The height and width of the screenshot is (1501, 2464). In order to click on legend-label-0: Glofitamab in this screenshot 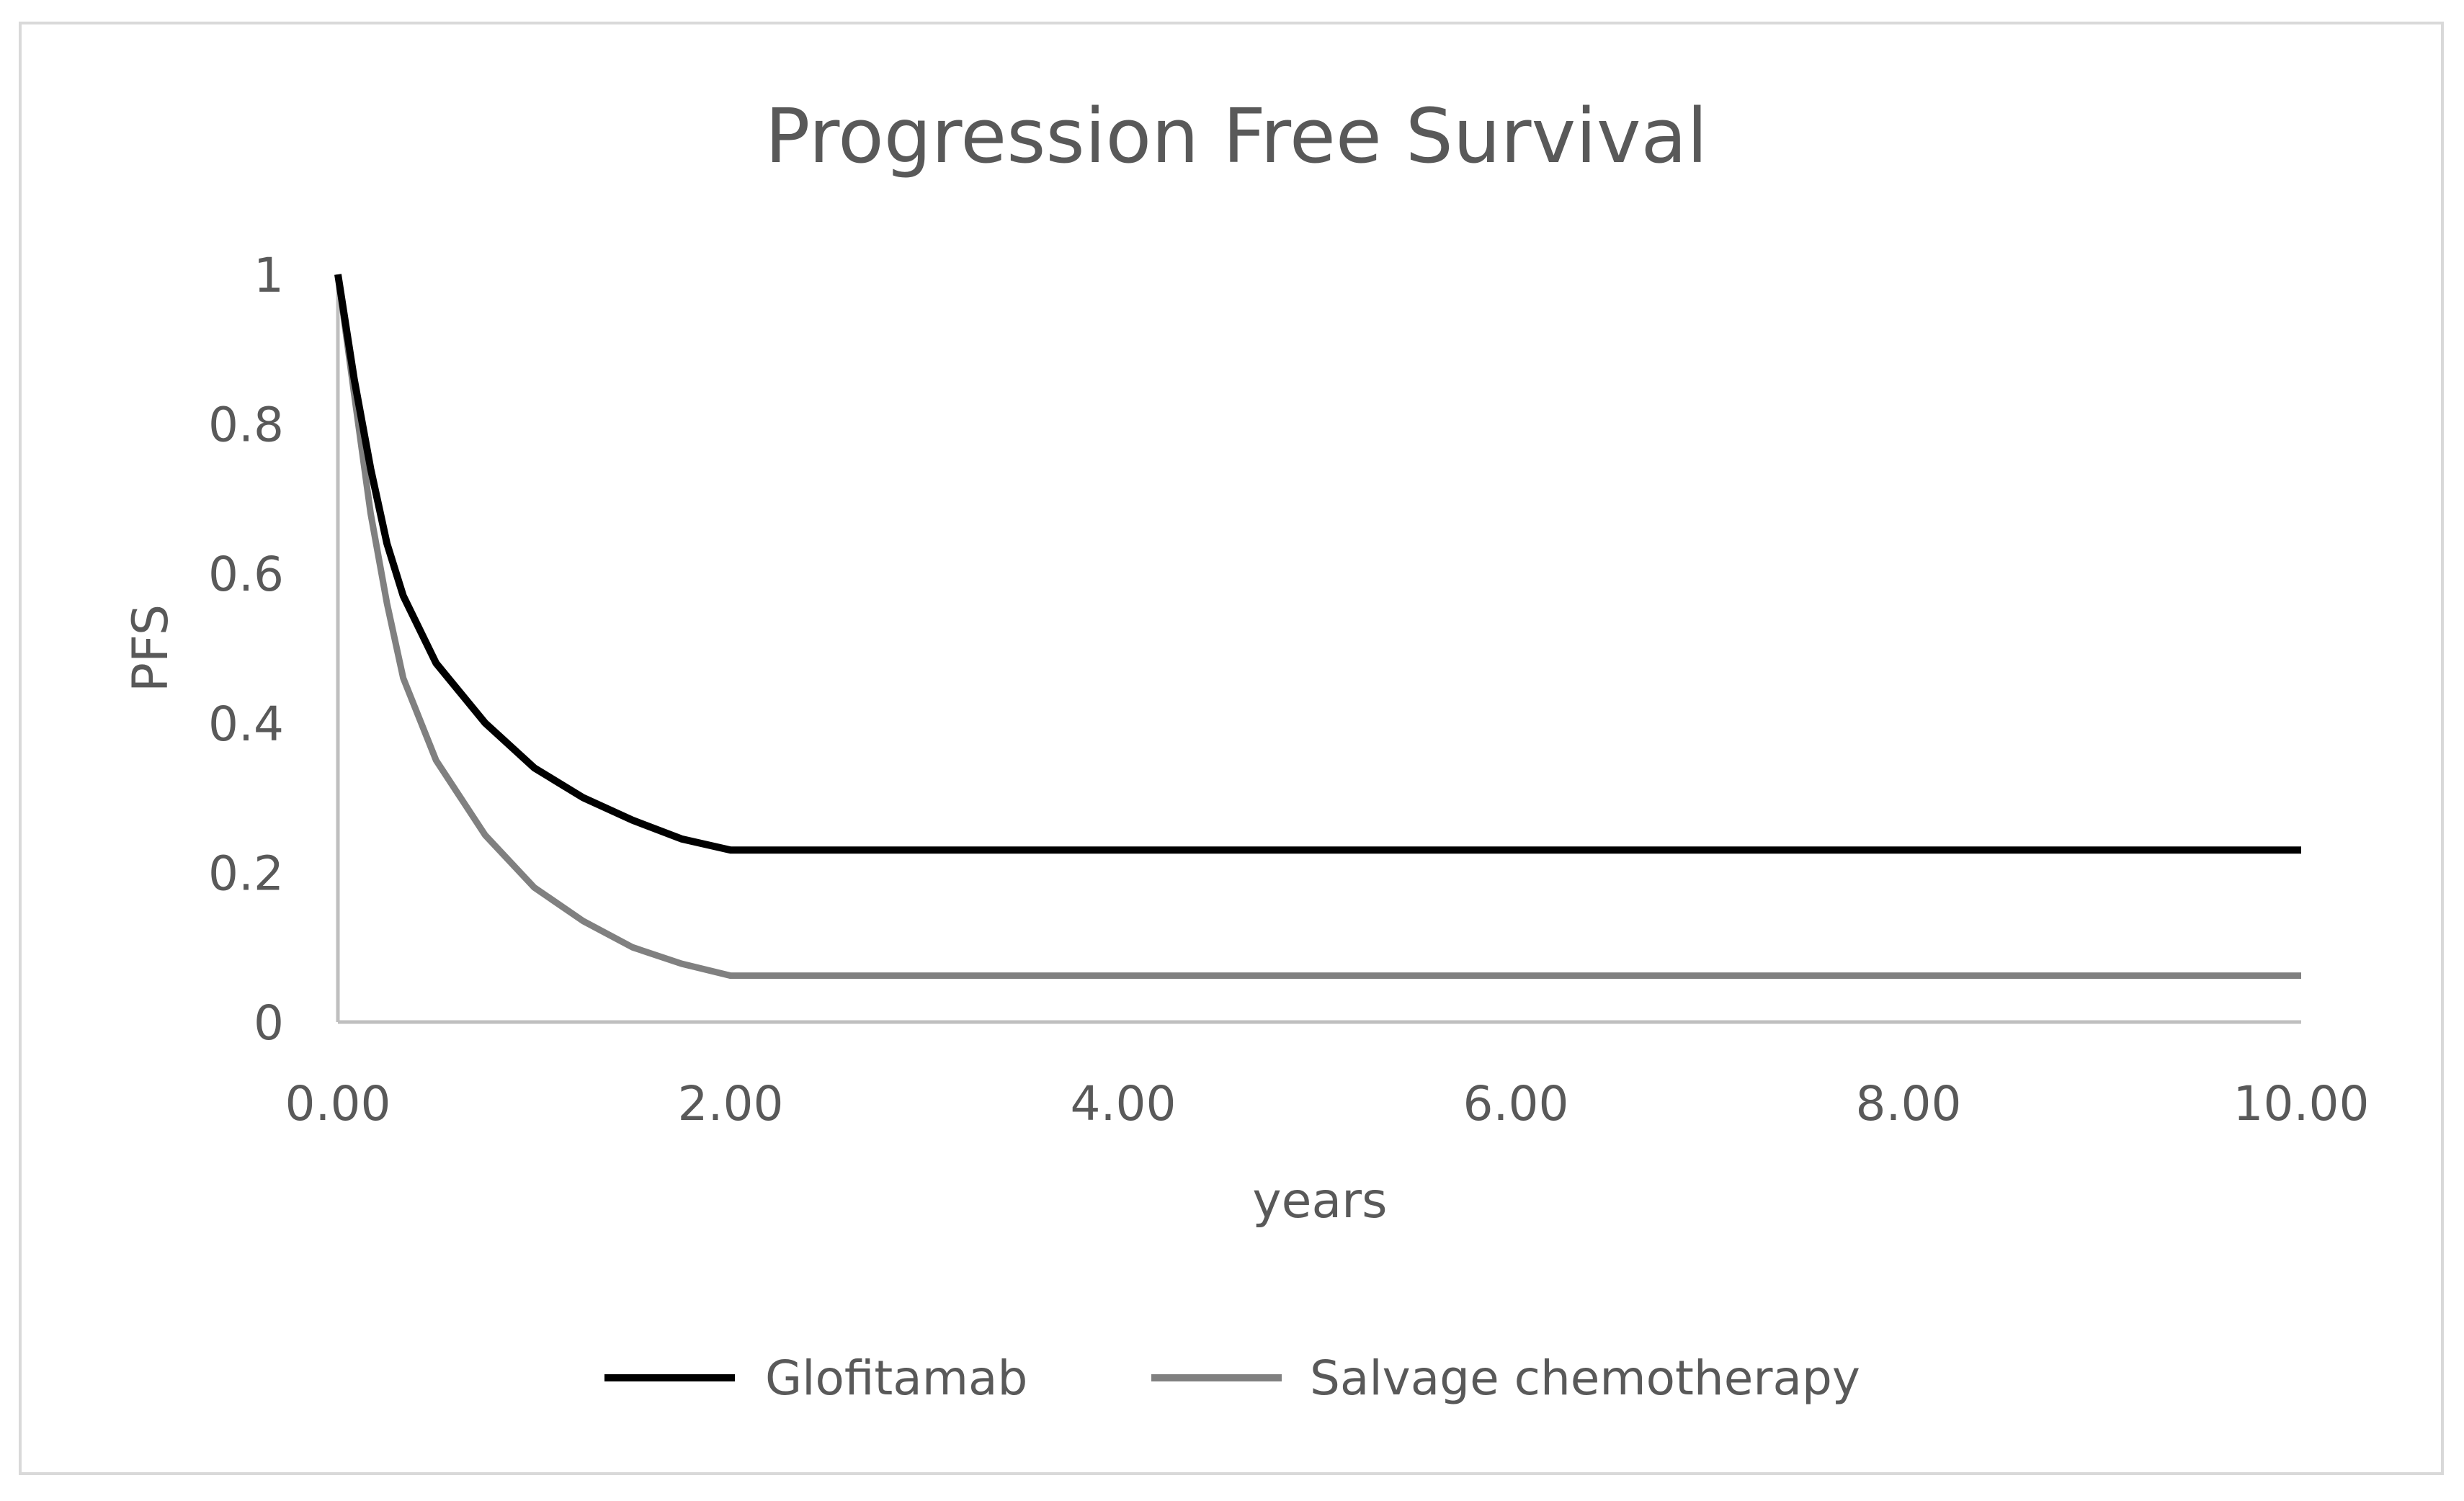, I will do `click(896, 1378)`.